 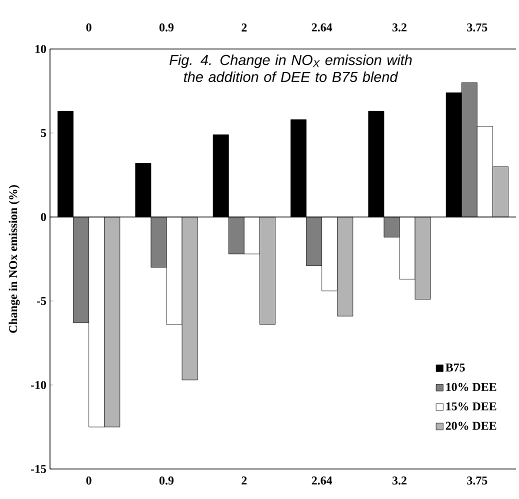 What do you see at coordinates (399, 480) in the screenshot?
I see `x-tick-label: 3.2` at bounding box center [399, 480].